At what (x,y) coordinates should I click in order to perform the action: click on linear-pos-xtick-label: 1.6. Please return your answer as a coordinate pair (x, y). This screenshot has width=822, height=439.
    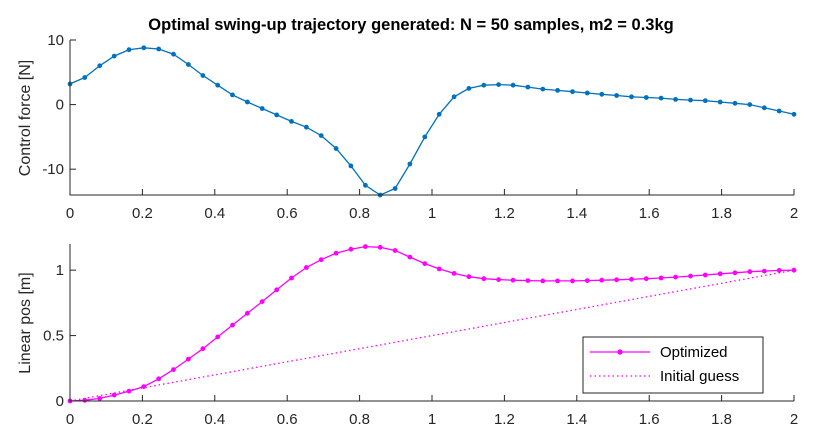
    Looking at the image, I should click on (649, 419).